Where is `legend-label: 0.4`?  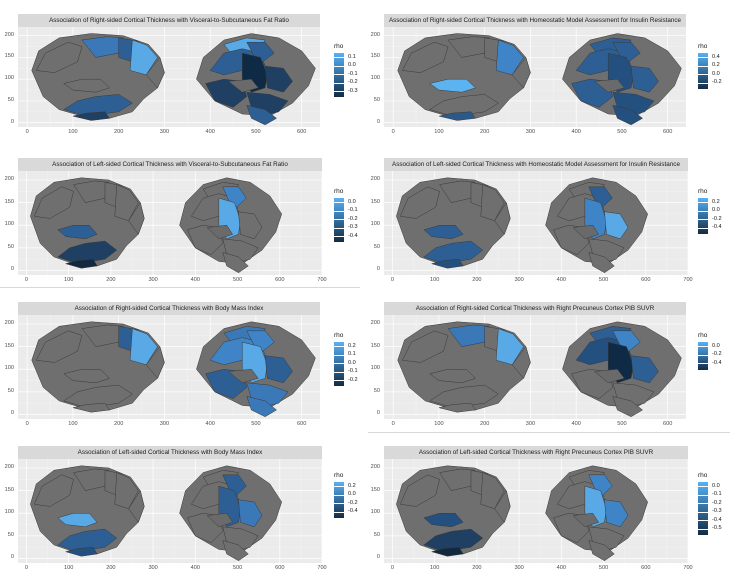 legend-label: 0.4 is located at coordinates (716, 56).